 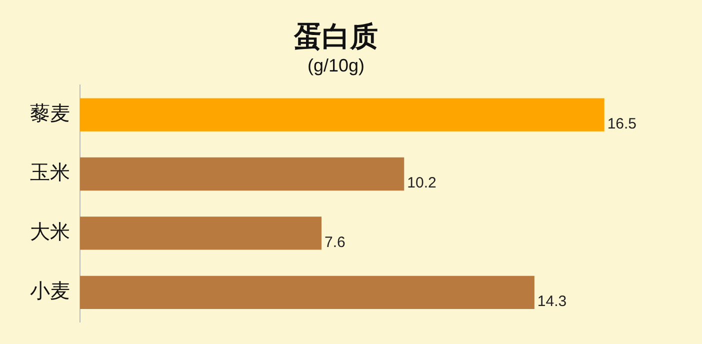 I want to click on data-label: 10.2, so click(x=421, y=183).